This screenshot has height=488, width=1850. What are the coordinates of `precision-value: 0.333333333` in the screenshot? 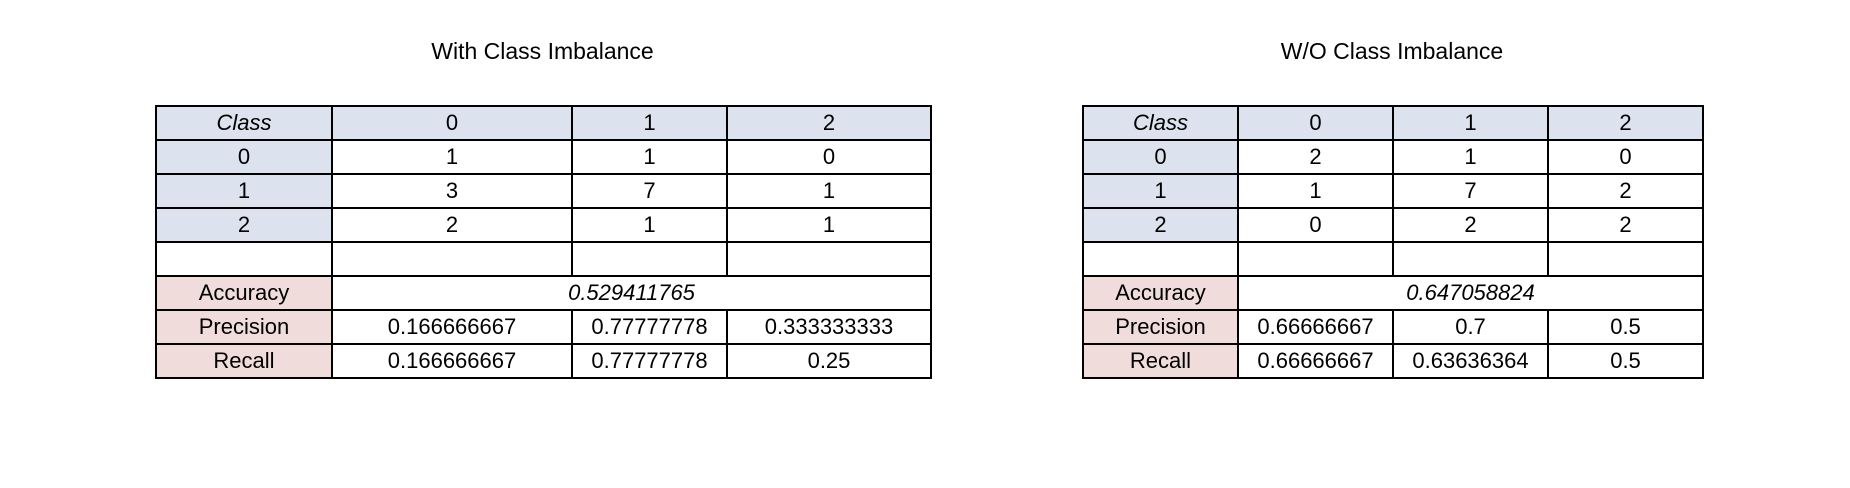 It's located at (829, 327).